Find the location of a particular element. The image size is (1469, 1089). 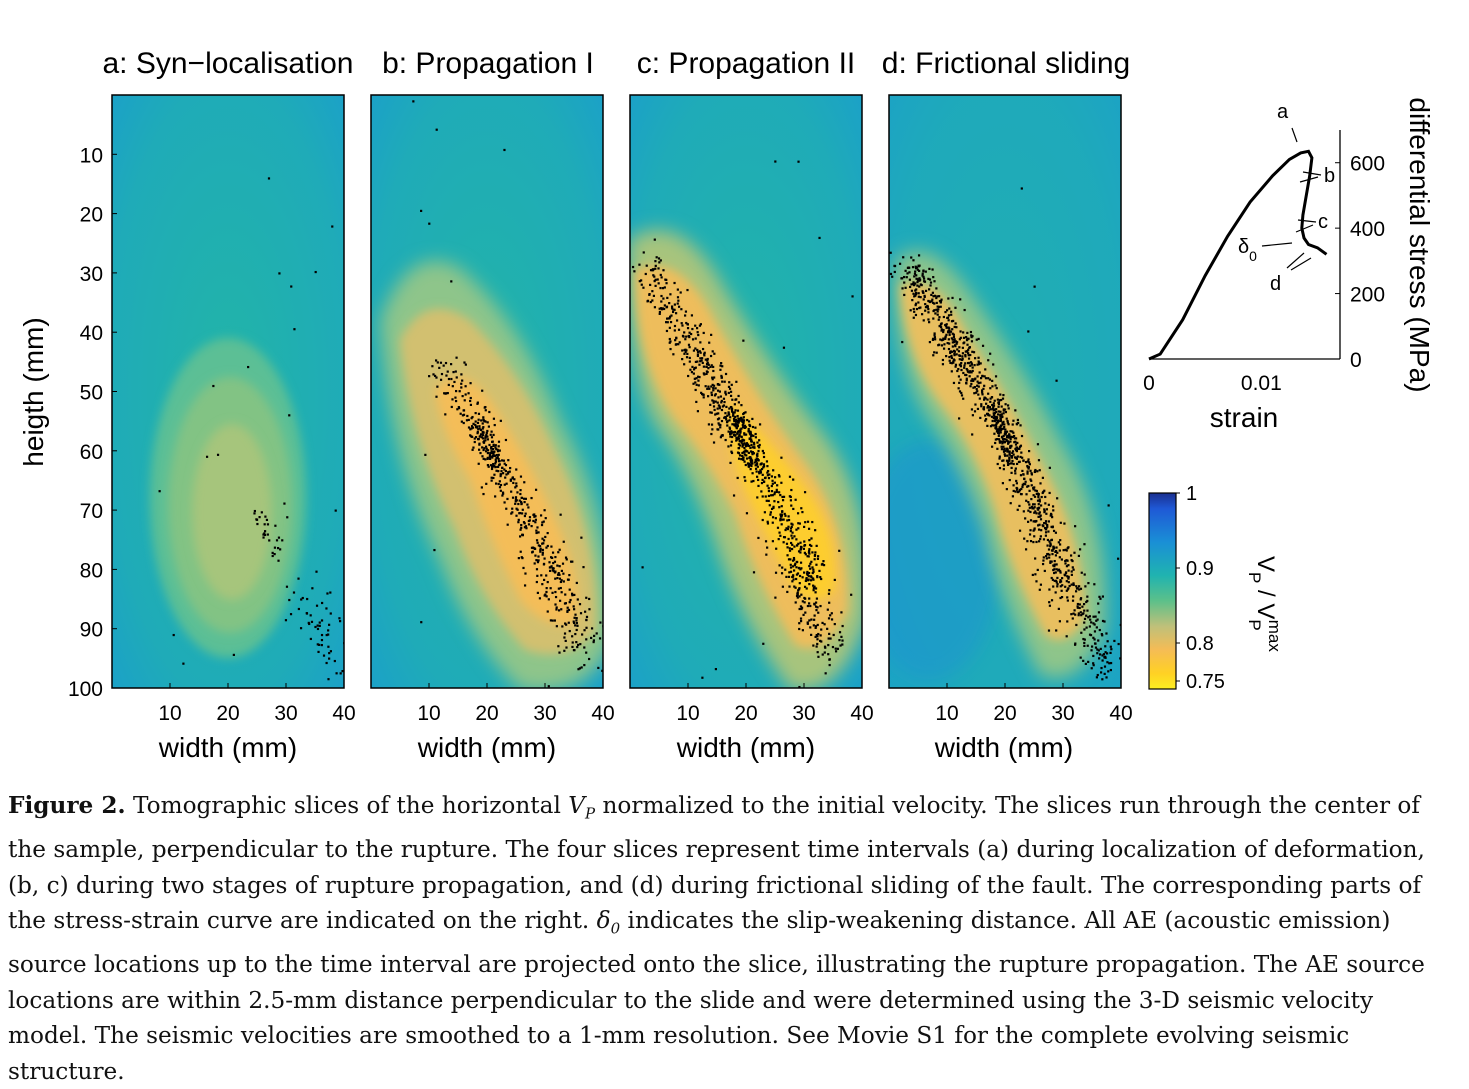

panel-b-ae-events is located at coordinates (507, 394).